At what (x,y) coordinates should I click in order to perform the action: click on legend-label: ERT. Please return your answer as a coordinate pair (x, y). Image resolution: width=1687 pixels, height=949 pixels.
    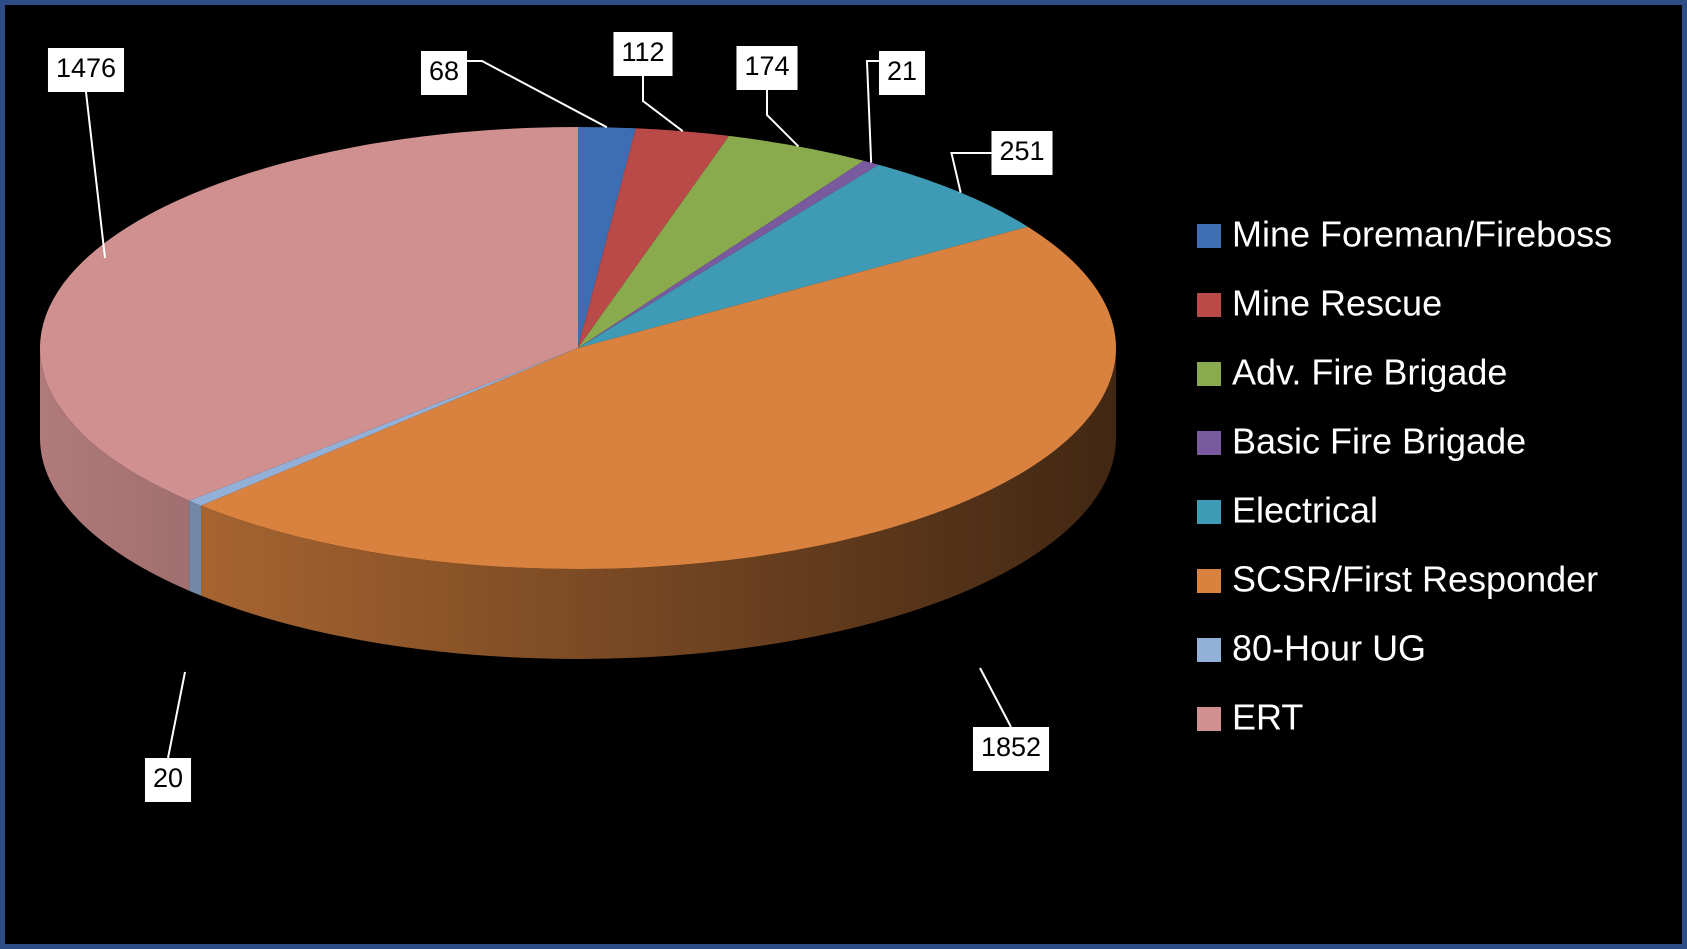
    Looking at the image, I should click on (1267, 717).